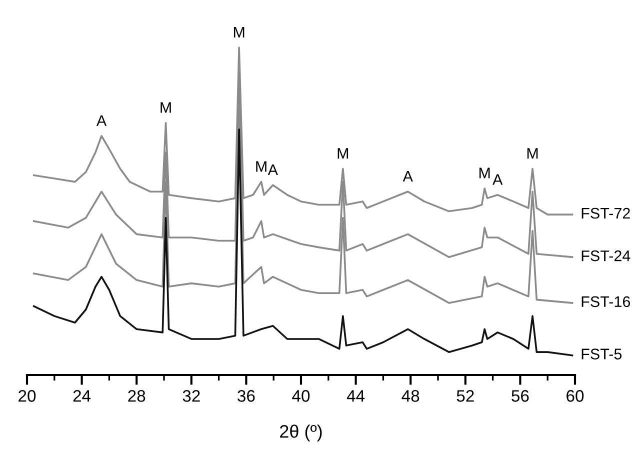 The width and height of the screenshot is (642, 459). Describe the element at coordinates (606, 213) in the screenshot. I see `series-label: FST-72` at that location.